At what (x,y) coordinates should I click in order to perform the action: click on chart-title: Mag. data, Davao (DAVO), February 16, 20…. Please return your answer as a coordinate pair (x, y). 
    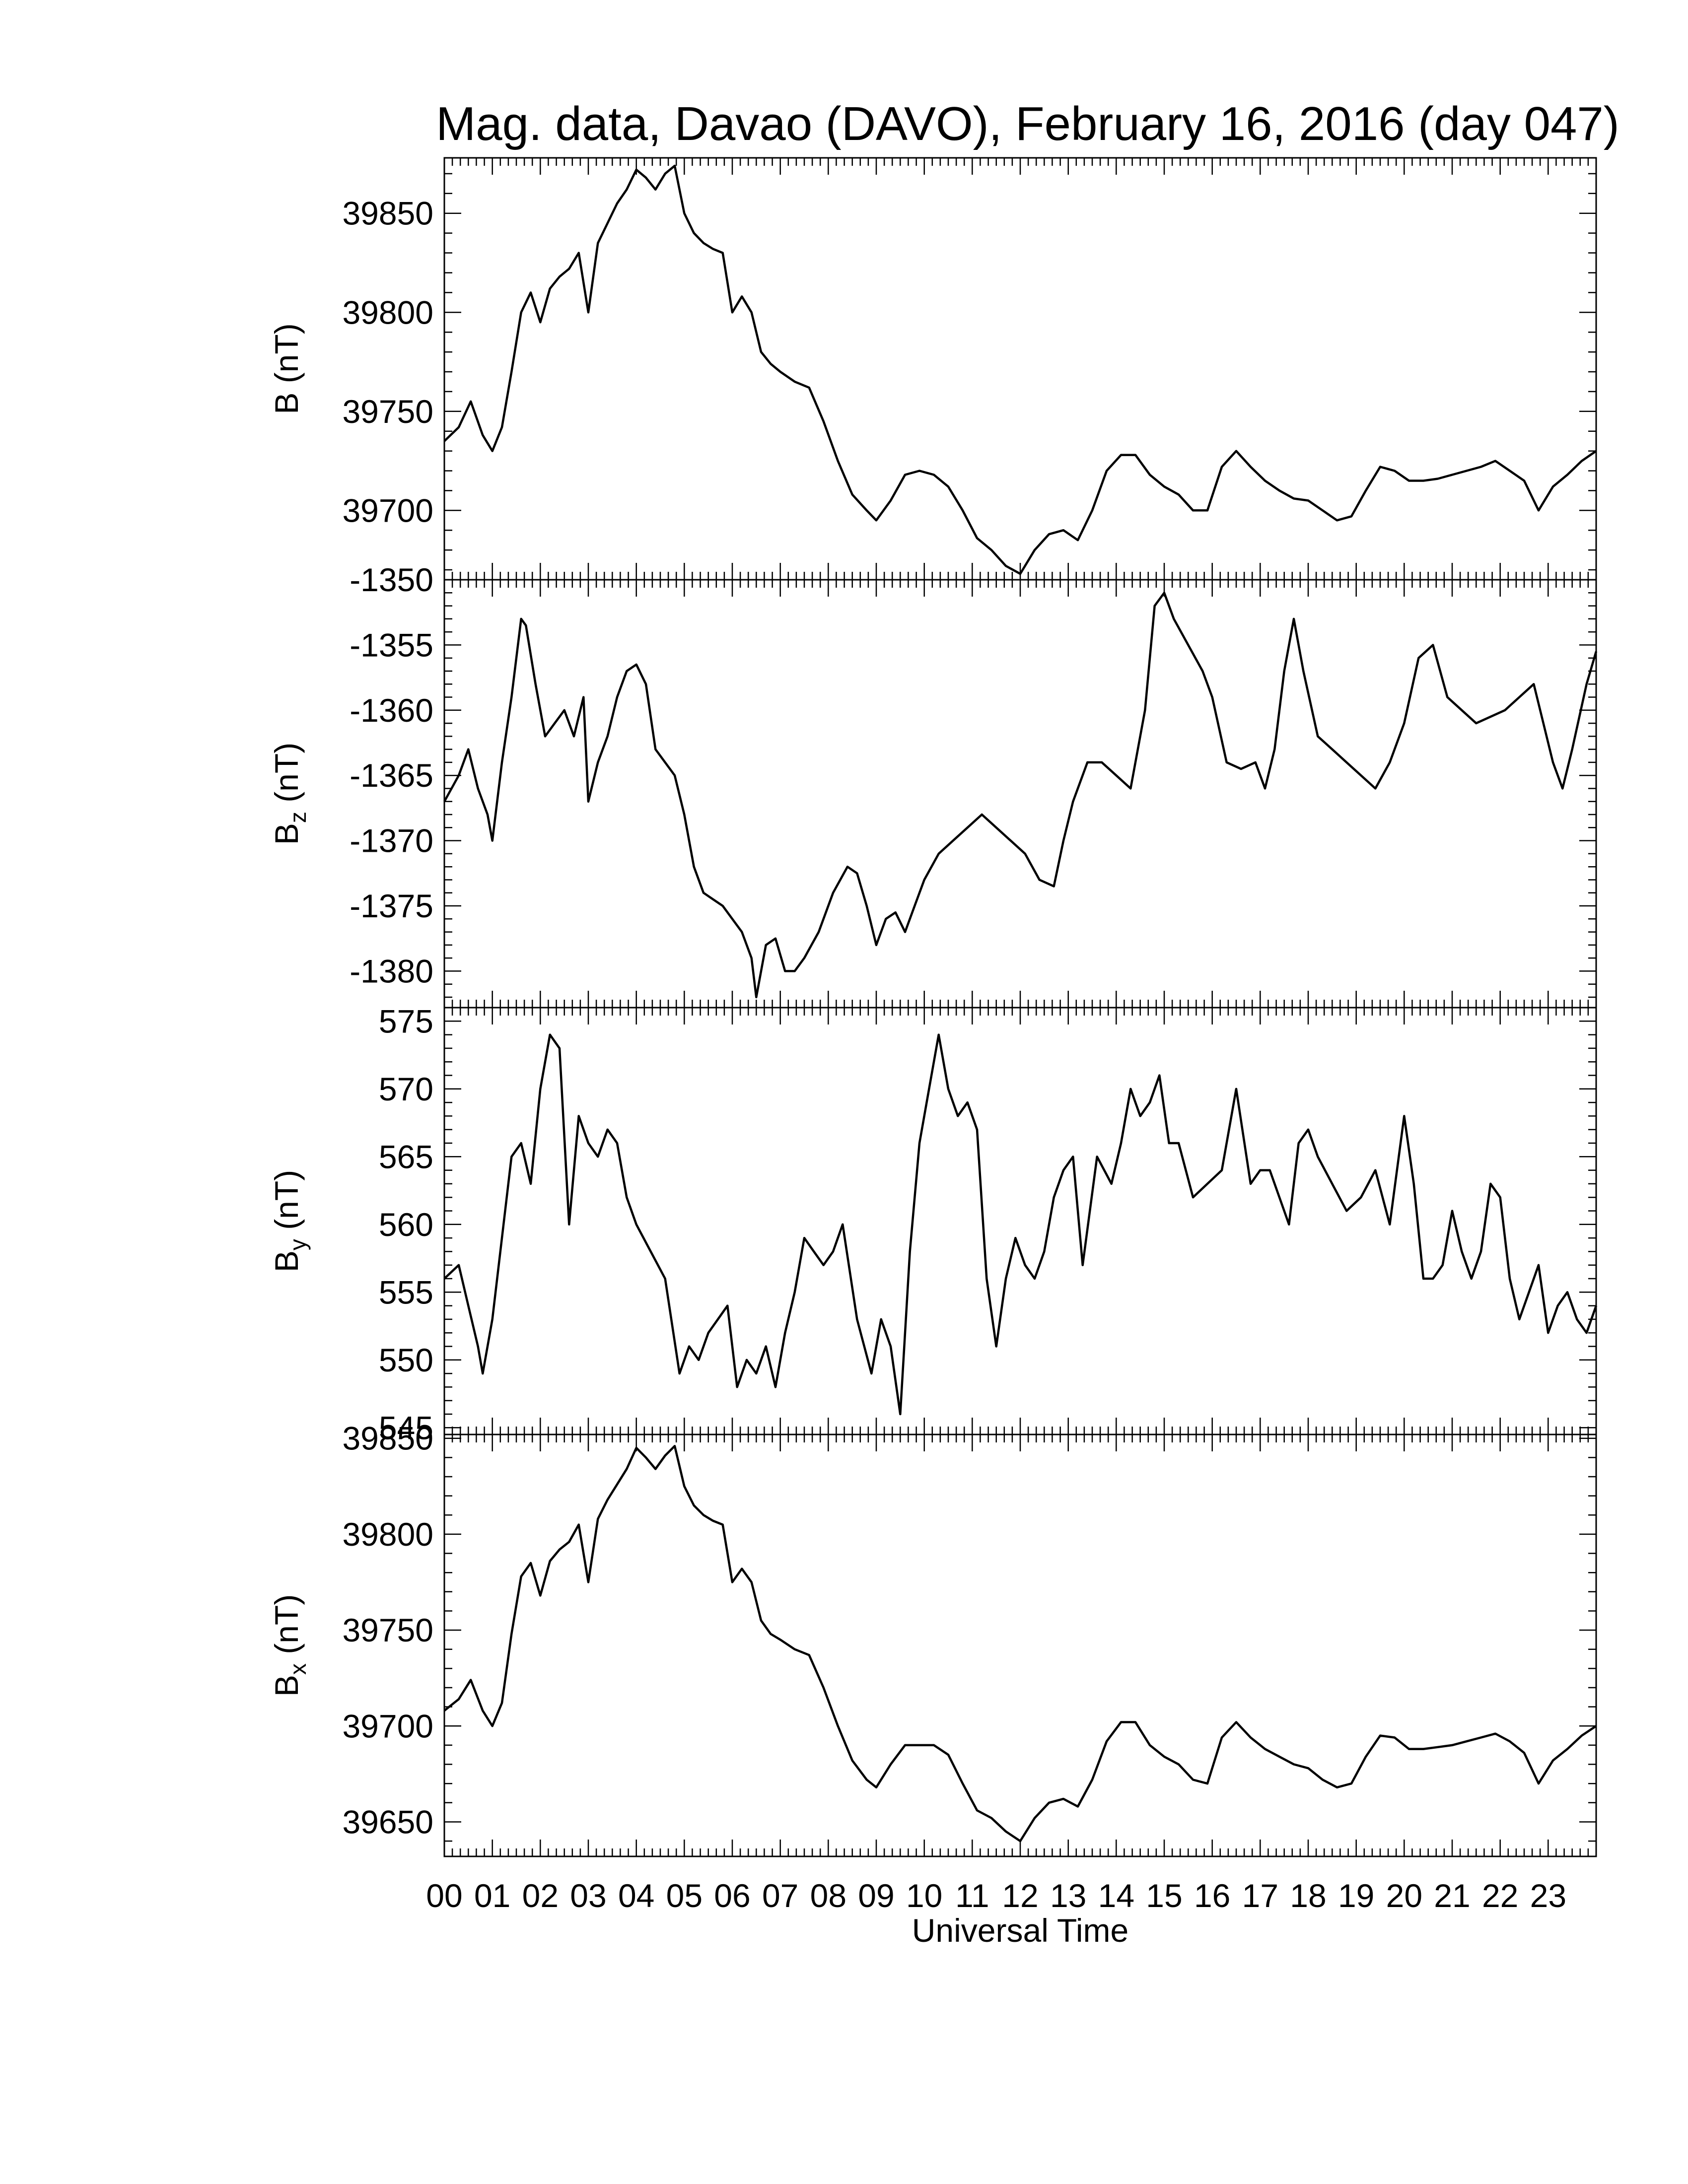
    Looking at the image, I should click on (1027, 123).